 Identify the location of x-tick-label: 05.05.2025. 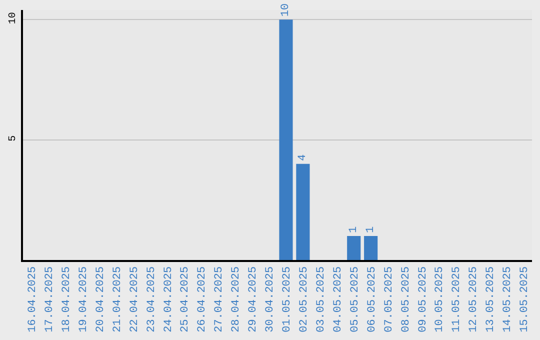
(355, 299).